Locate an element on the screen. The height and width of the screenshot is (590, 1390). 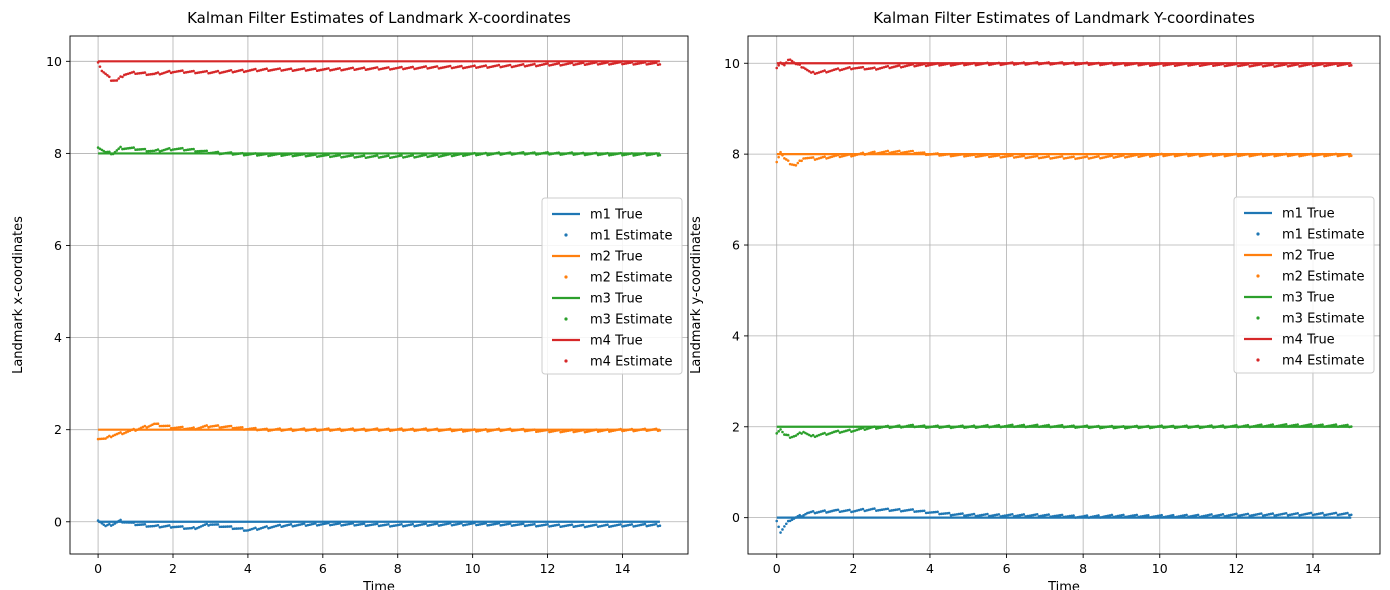
legend-label: m1 True is located at coordinates (1308, 214).